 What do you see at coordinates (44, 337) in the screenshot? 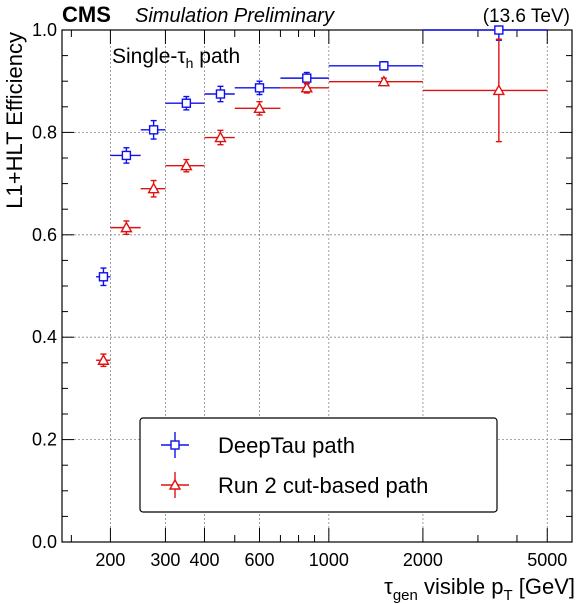
I see `y-tick-label: 0.4` at bounding box center [44, 337].